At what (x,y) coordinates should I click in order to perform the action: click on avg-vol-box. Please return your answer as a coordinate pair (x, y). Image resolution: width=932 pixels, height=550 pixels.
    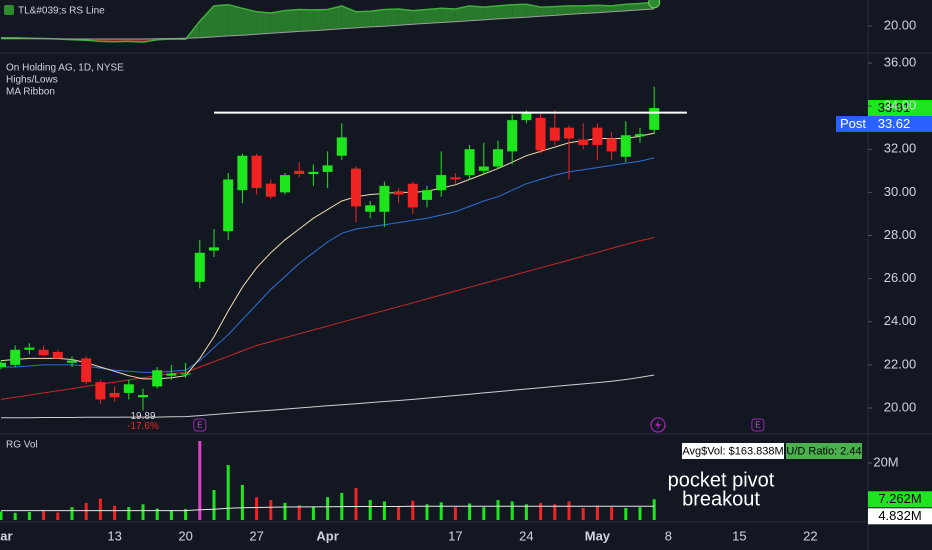
    Looking at the image, I should click on (733, 451).